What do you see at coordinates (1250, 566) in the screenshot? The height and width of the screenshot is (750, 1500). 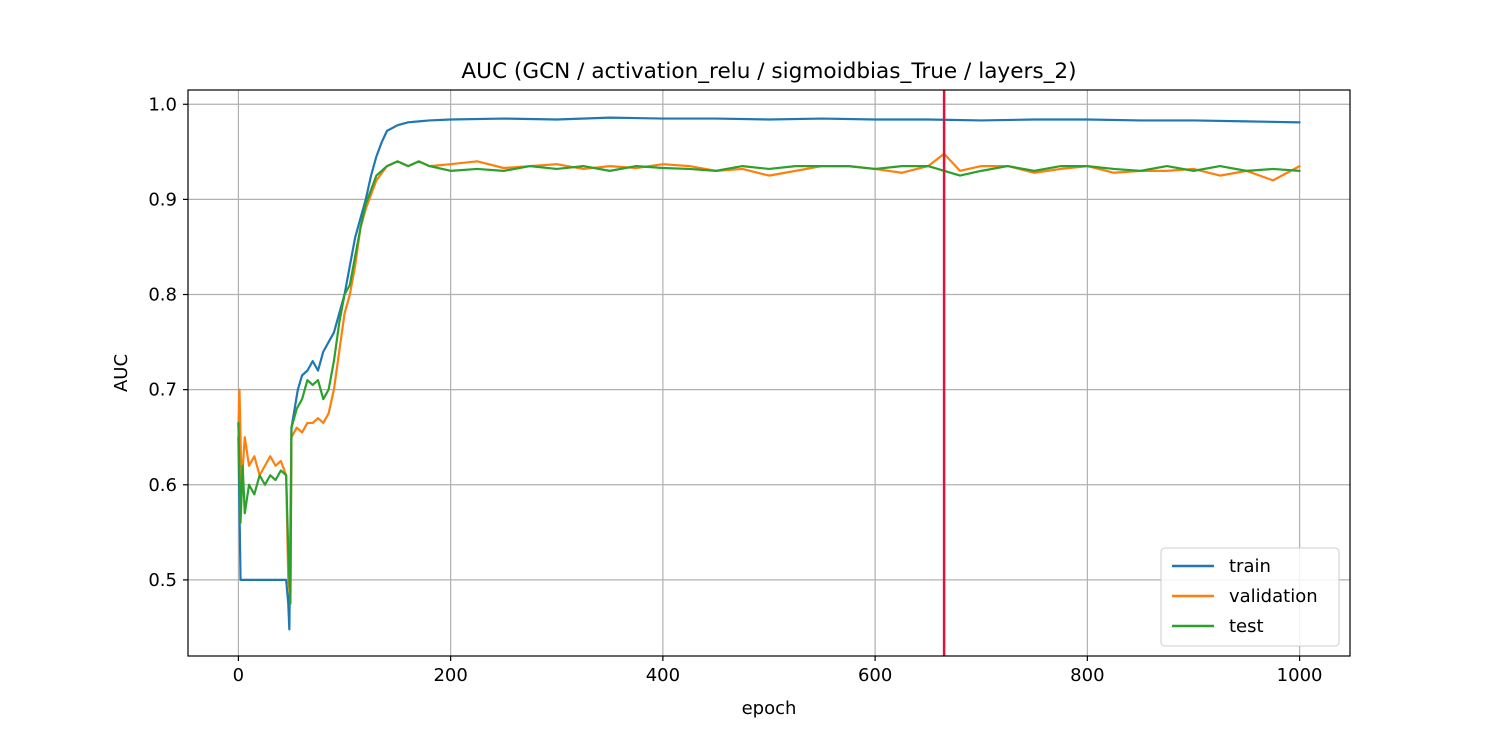 I see `legend-label-train: train` at bounding box center [1250, 566].